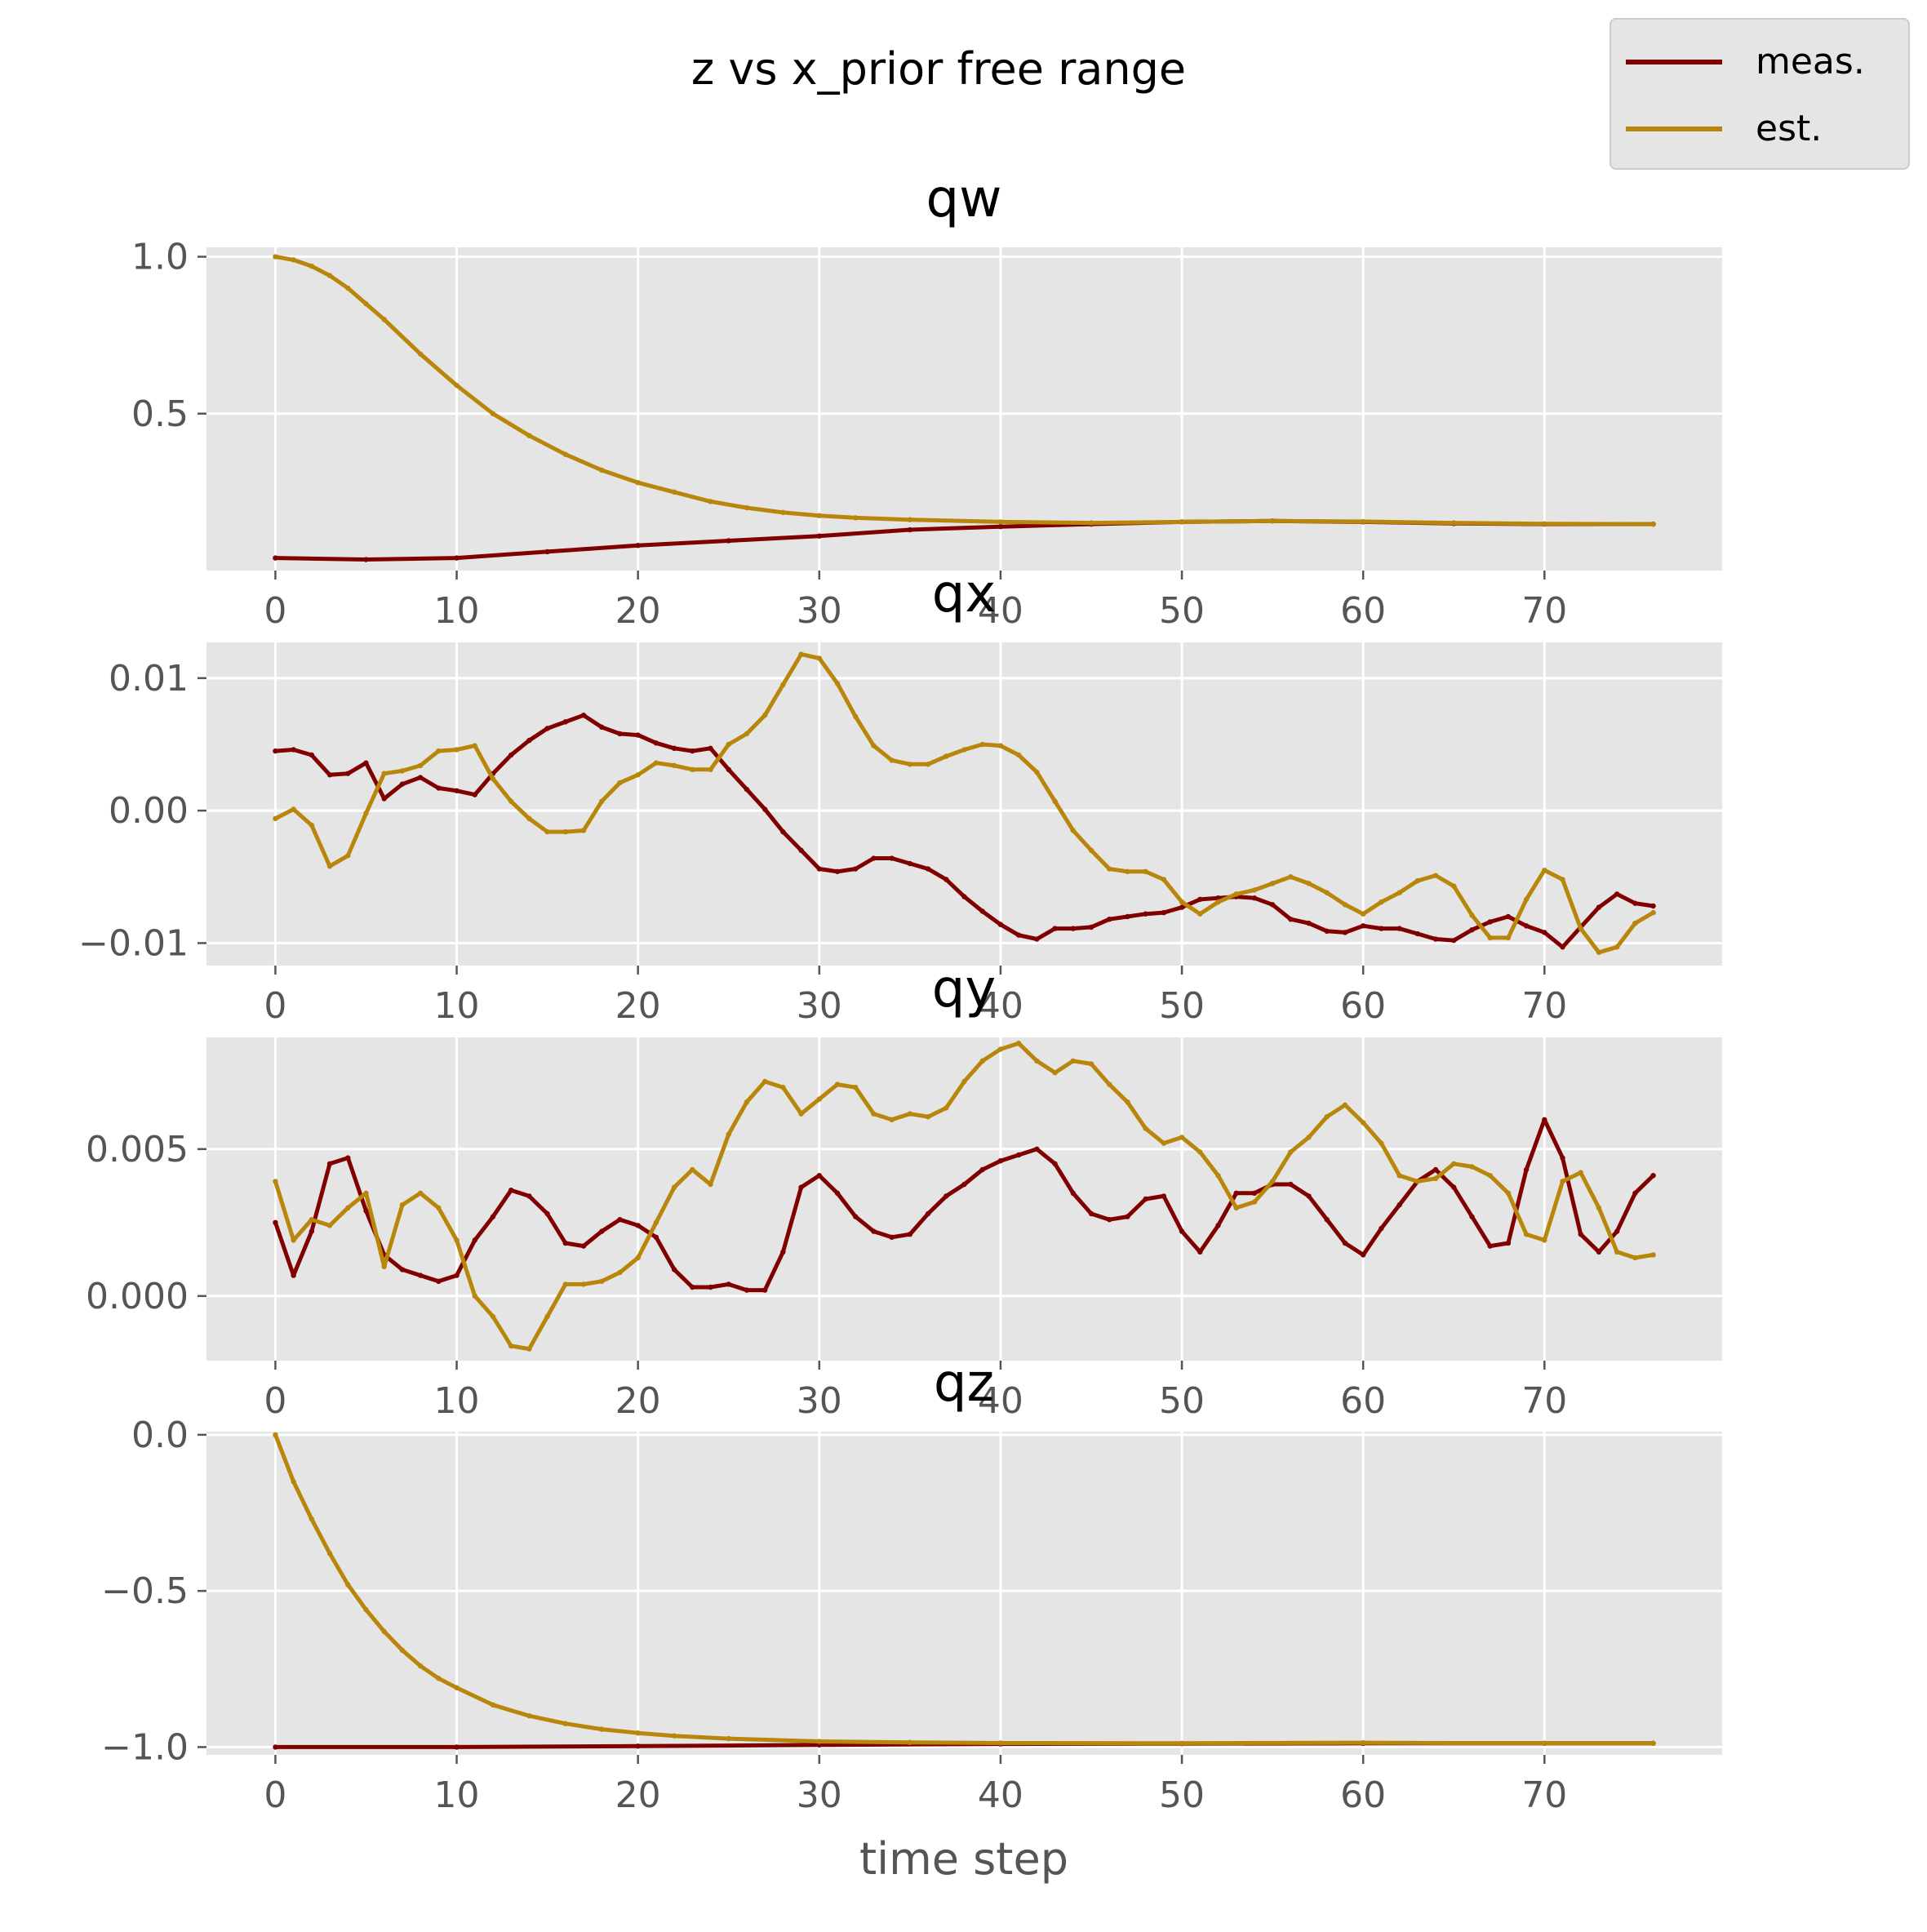 The height and width of the screenshot is (1932, 1927). What do you see at coordinates (1759, 128) in the screenshot?
I see `legend-item-est: est.` at bounding box center [1759, 128].